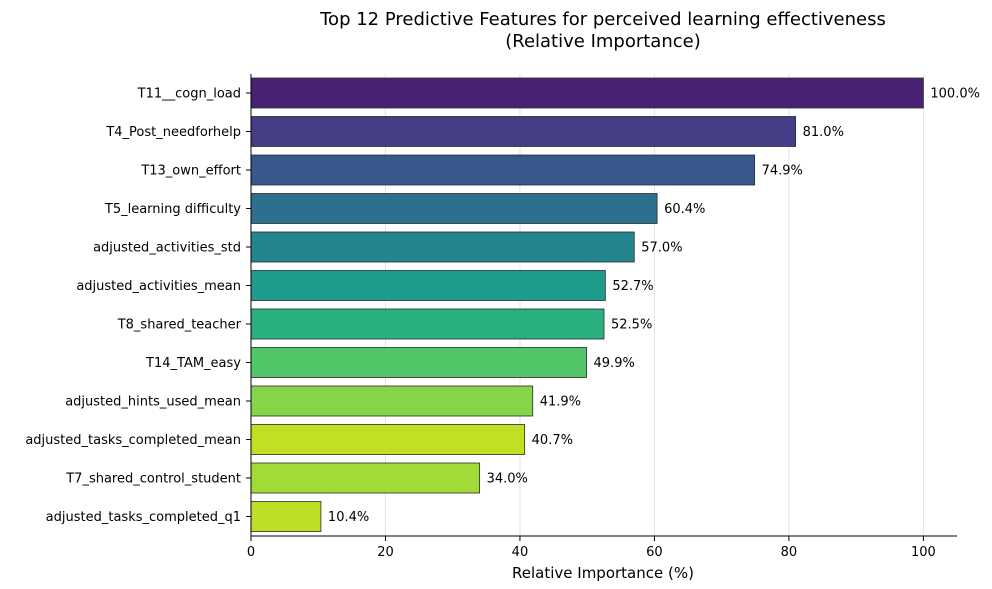 The height and width of the screenshot is (589, 992). What do you see at coordinates (167, 248) in the screenshot?
I see `y-tick-label: adjusted_activities_std` at bounding box center [167, 248].